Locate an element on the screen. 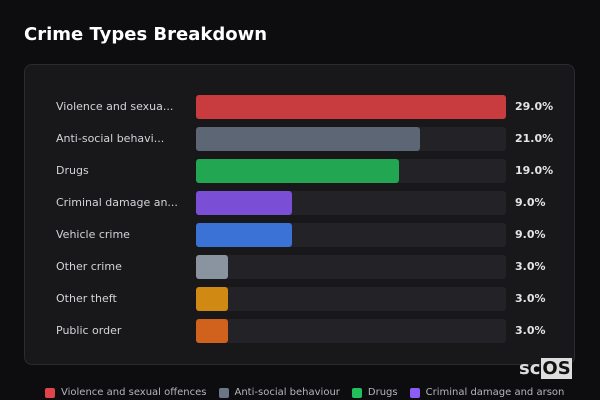 The image size is (600, 400). bar-row: Drugs 19.0% is located at coordinates (299, 171).